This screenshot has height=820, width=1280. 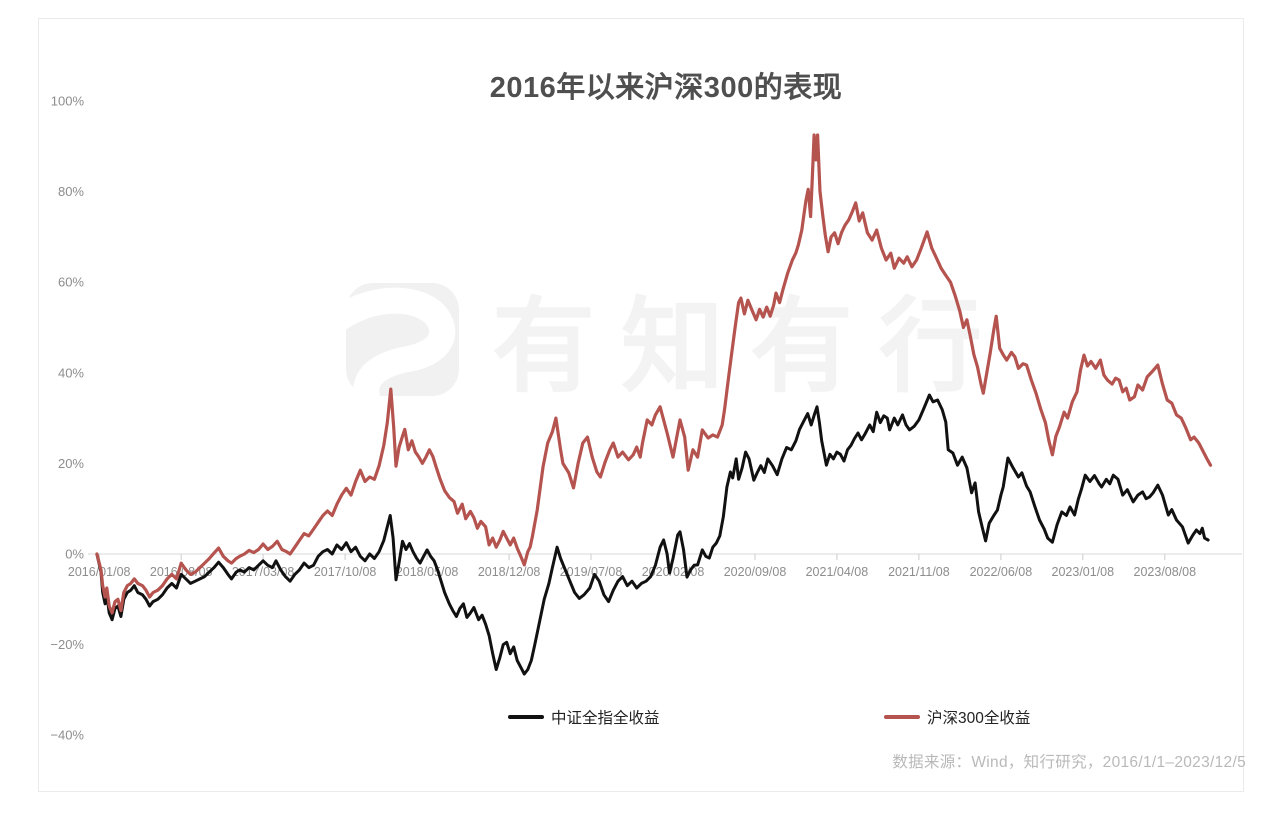 What do you see at coordinates (979, 718) in the screenshot?
I see `legend-label-hs300: 沪深300全收益` at bounding box center [979, 718].